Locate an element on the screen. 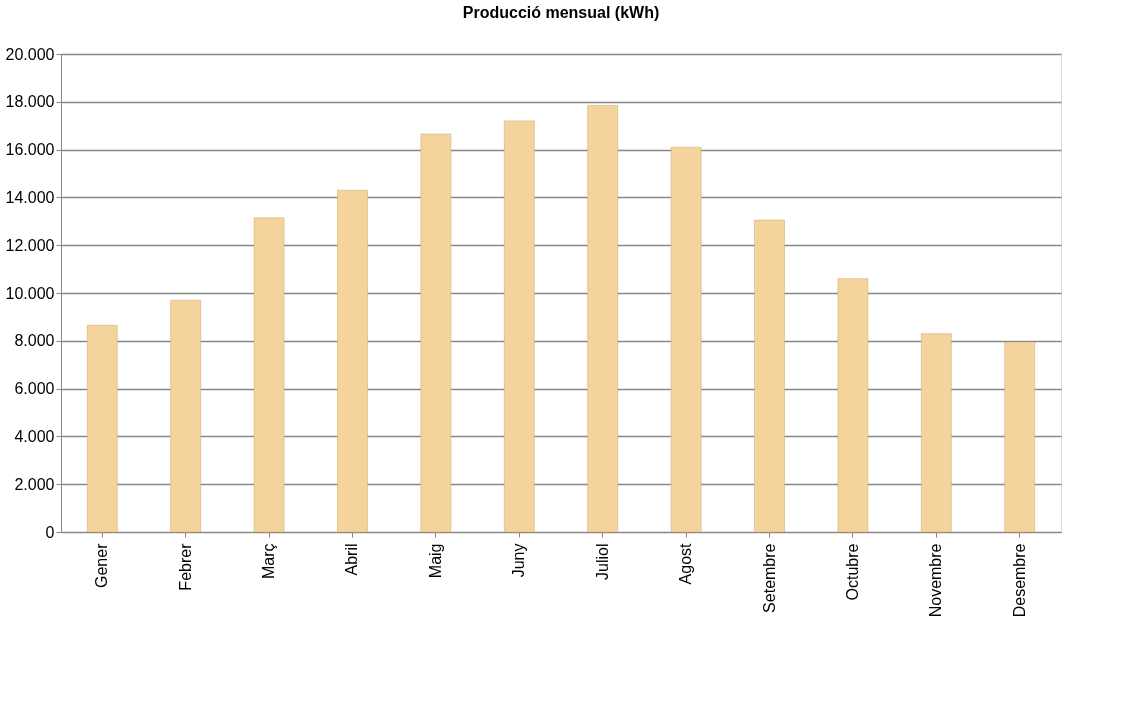 This screenshot has width=1136, height=716. y-tick-label: 8.000 is located at coordinates (34, 341).